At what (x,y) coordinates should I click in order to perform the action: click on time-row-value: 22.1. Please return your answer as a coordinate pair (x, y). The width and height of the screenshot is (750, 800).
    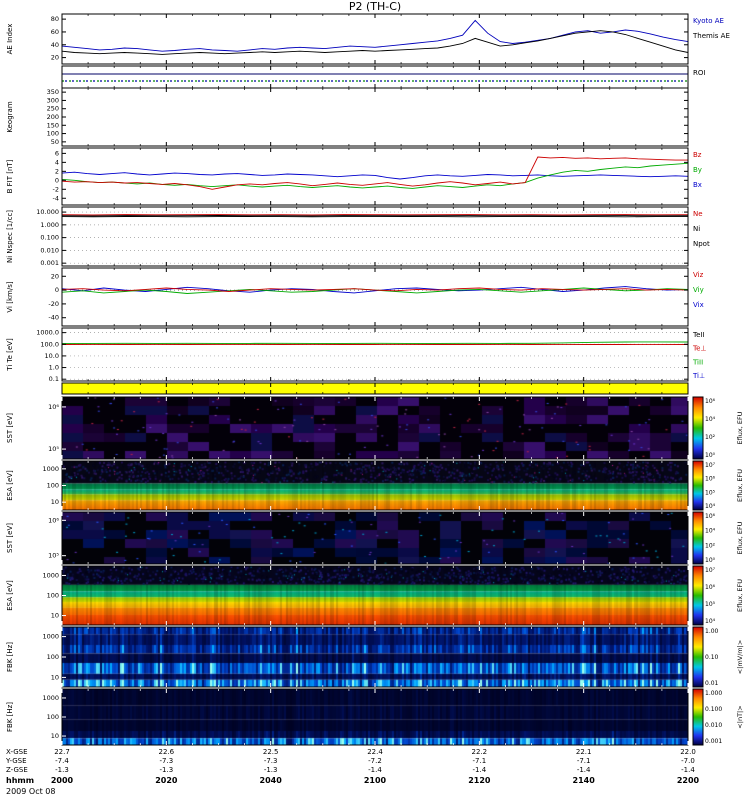
    Looking at the image, I should click on (584, 752).